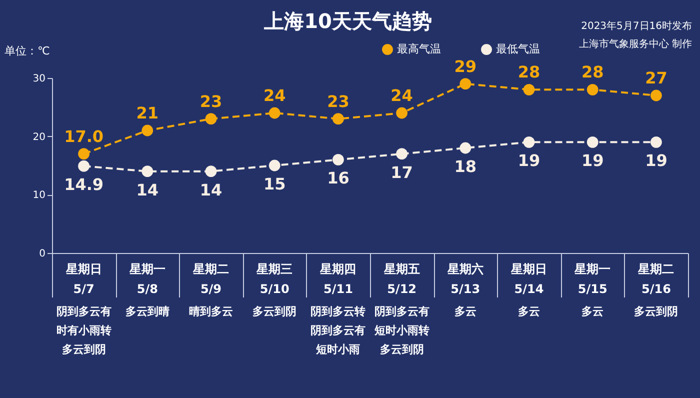 The image size is (700, 398). I want to click on chart-title: 上海10天天气趋势, so click(347, 21).